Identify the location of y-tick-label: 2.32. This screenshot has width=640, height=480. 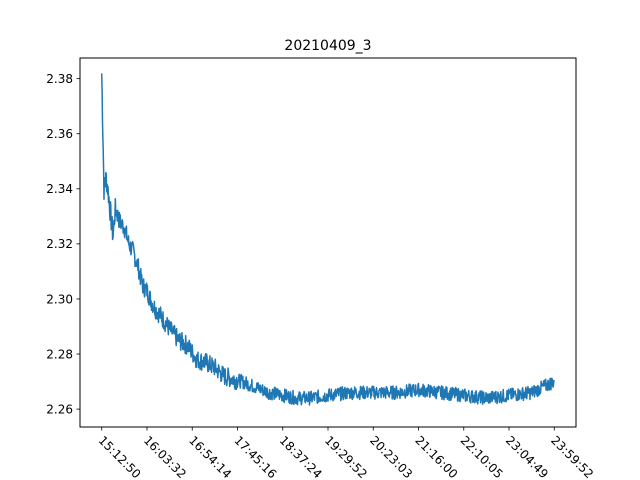
(59, 244).